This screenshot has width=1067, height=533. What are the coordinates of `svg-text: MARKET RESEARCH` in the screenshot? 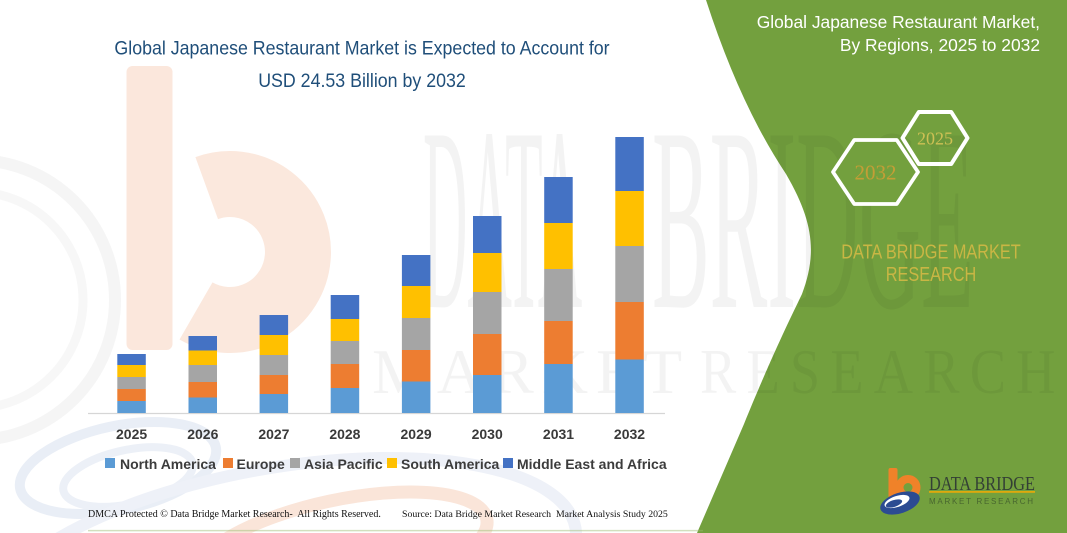 It's located at (982, 501).